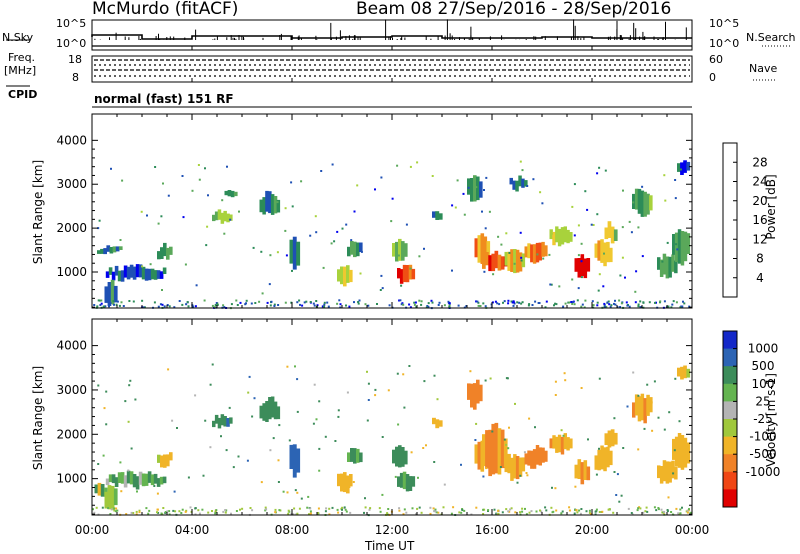  What do you see at coordinates (759, 182) in the screenshot?
I see `power-colorbar-tick-label: 24` at bounding box center [759, 182].